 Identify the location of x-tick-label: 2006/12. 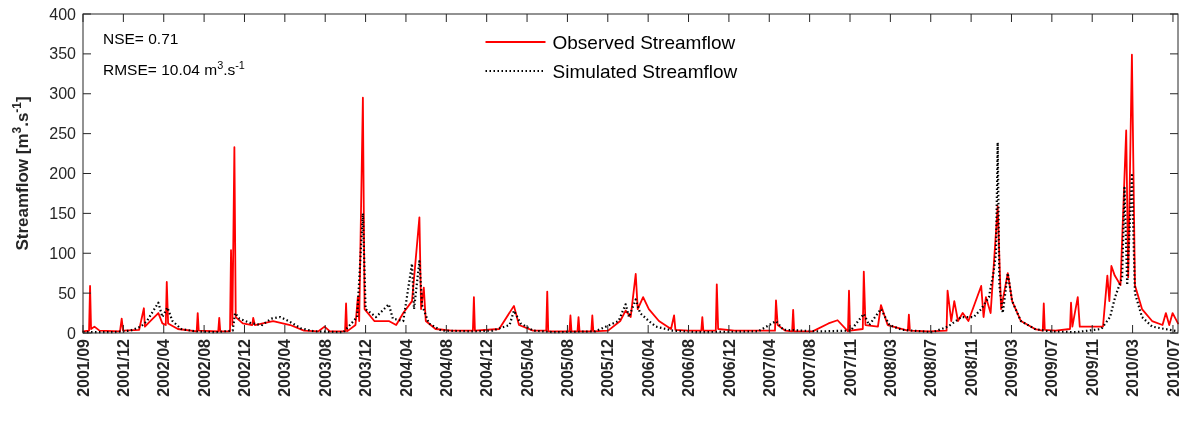
(729, 367).